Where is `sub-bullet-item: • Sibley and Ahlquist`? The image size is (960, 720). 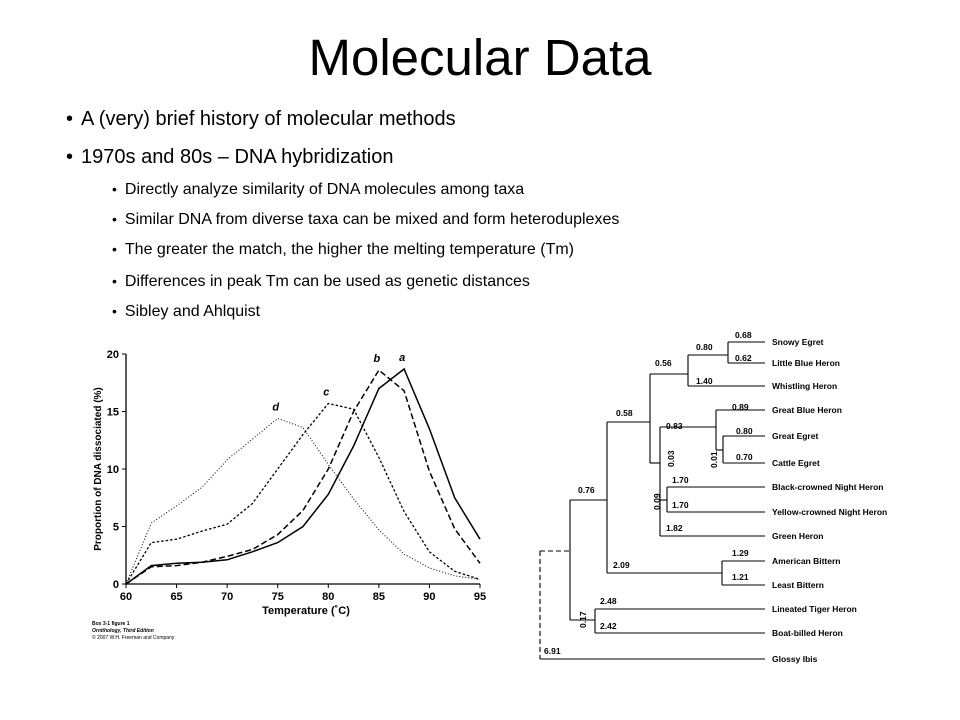
sub-bullet-item: • Sibley and Ahlquist is located at coordinates (186, 312).